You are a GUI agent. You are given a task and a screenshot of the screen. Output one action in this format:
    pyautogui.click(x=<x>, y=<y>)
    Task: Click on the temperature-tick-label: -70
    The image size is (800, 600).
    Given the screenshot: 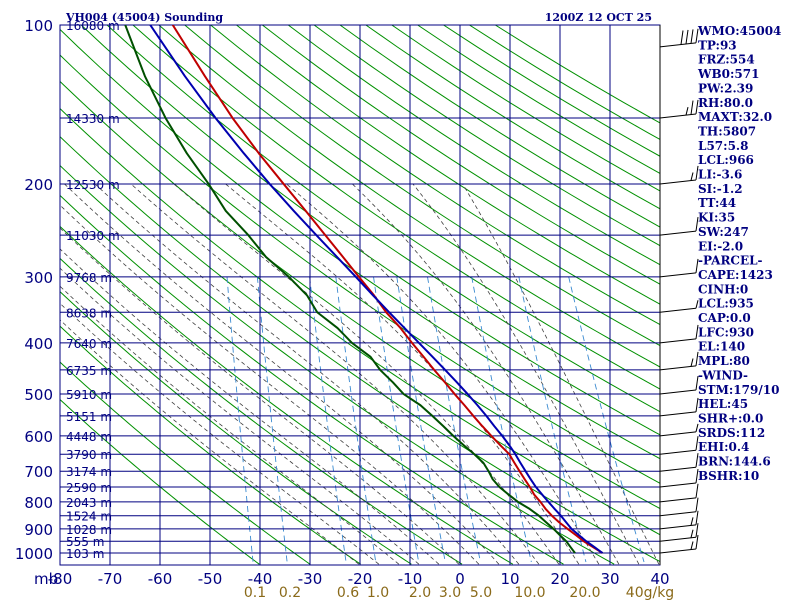 What is the action you would take?
    pyautogui.click(x=110, y=579)
    